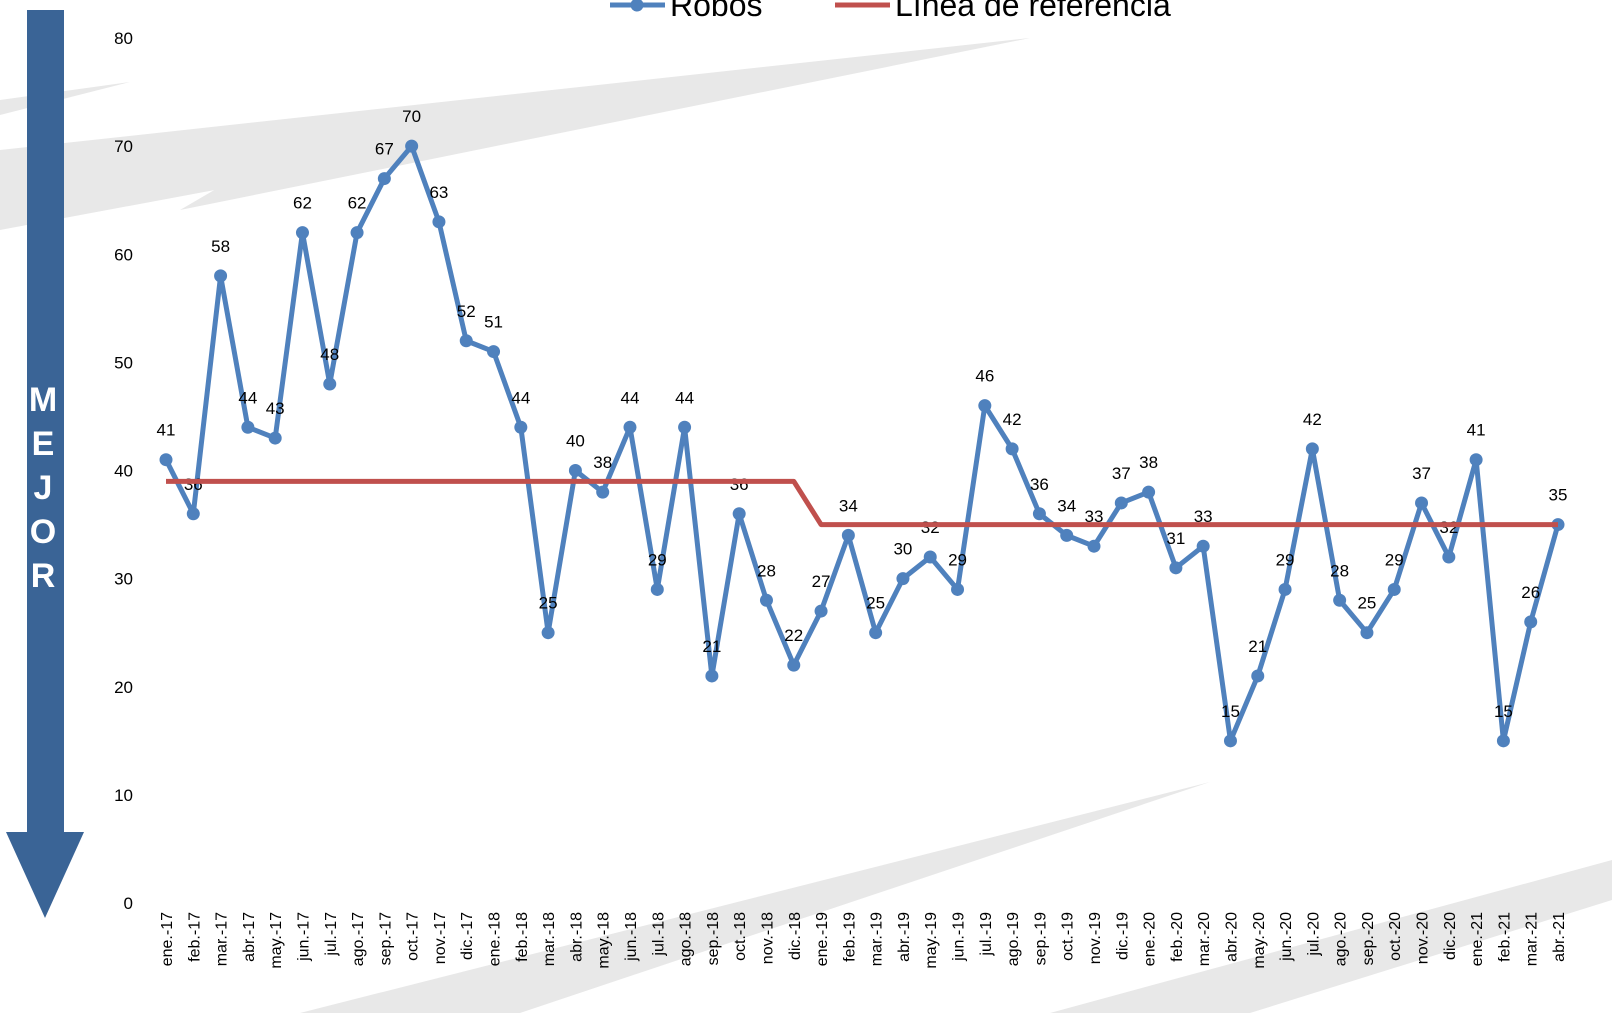  I want to click on x-tick-label: ene.-19, so click(822, 939).